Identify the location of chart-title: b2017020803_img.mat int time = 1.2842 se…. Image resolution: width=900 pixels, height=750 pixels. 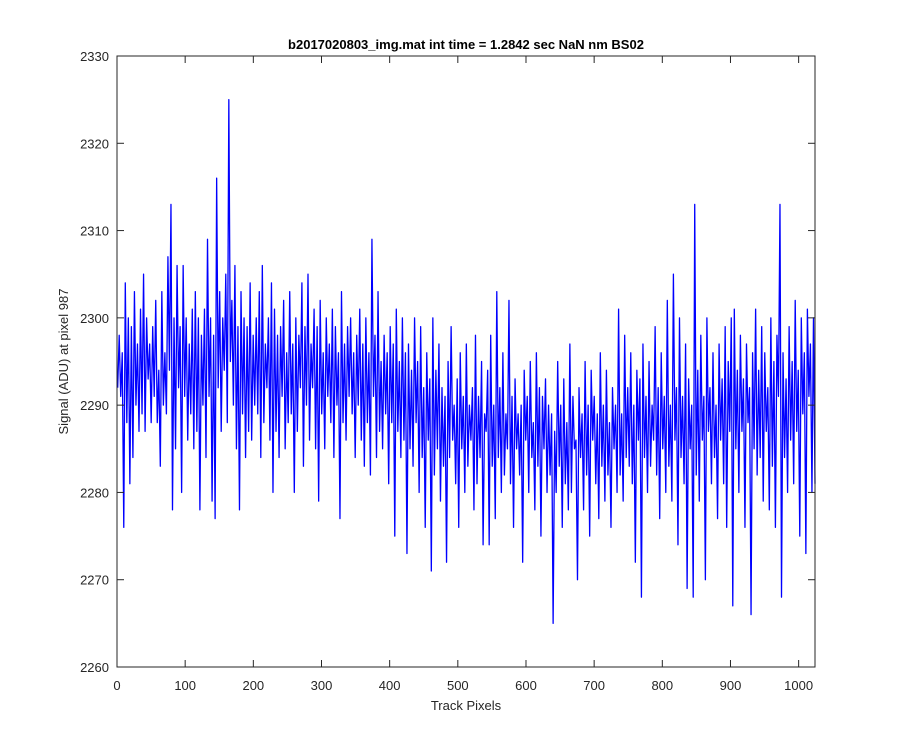
(466, 44).